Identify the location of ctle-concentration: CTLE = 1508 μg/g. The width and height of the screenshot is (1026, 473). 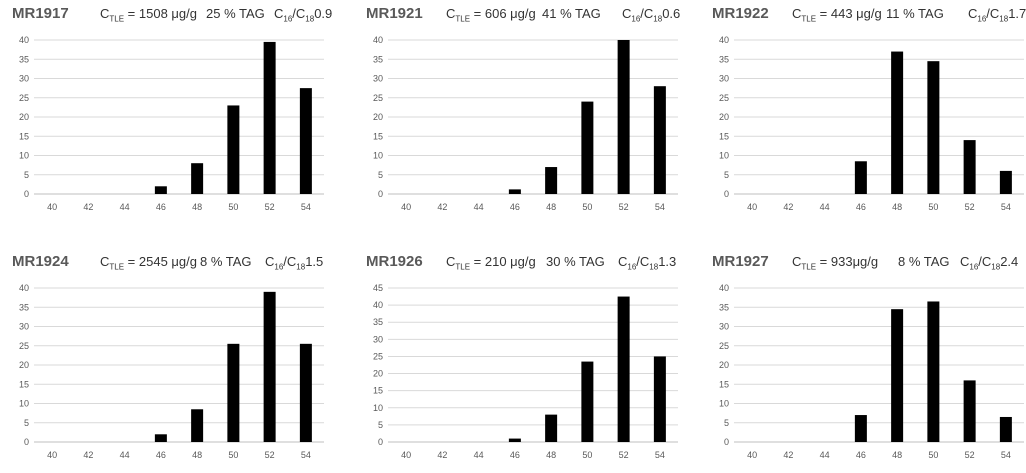
(148, 15).